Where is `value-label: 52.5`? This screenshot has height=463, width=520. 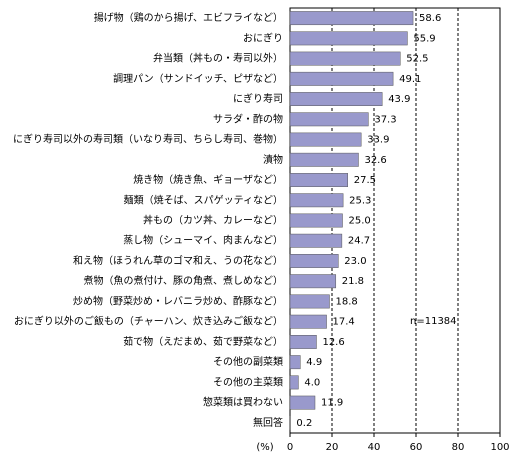 value-label: 52.5 is located at coordinates (417, 59).